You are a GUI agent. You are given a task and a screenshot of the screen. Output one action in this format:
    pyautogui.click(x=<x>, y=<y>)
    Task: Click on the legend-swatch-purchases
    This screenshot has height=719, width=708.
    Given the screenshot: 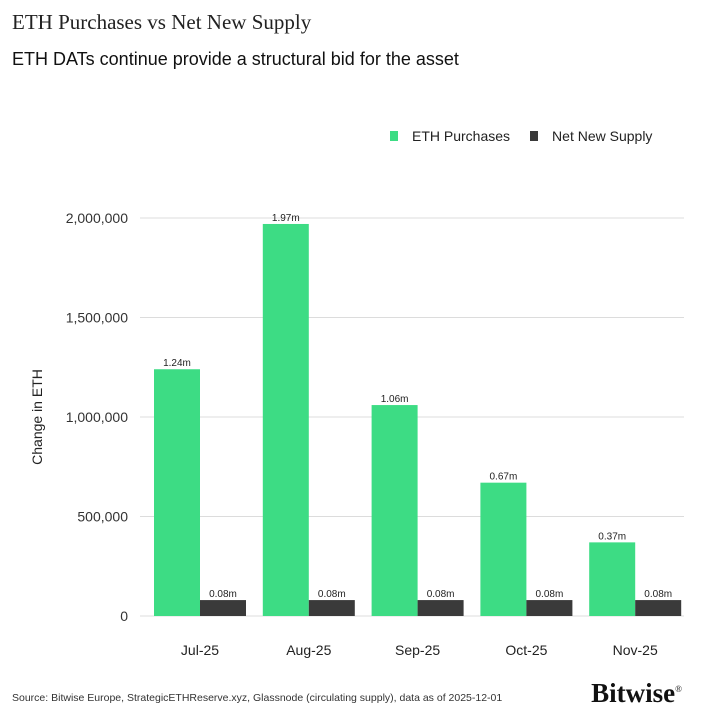 What is the action you would take?
    pyautogui.click(x=394, y=136)
    